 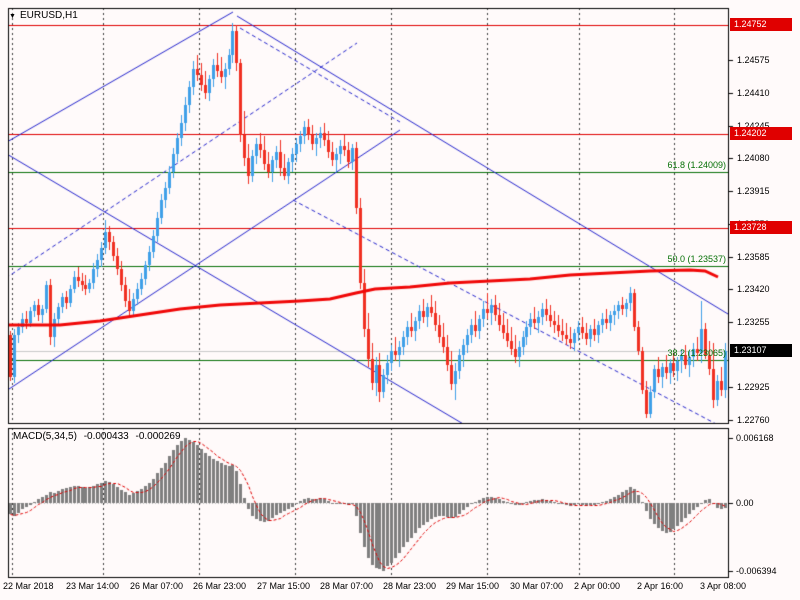 I want to click on time-tick-label: 30 Mar 07:00, so click(x=537, y=586).